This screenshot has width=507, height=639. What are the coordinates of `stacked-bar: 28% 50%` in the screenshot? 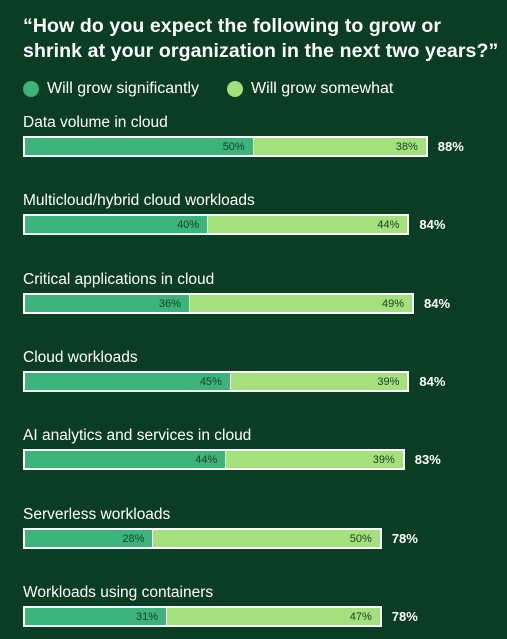 It's located at (202, 538).